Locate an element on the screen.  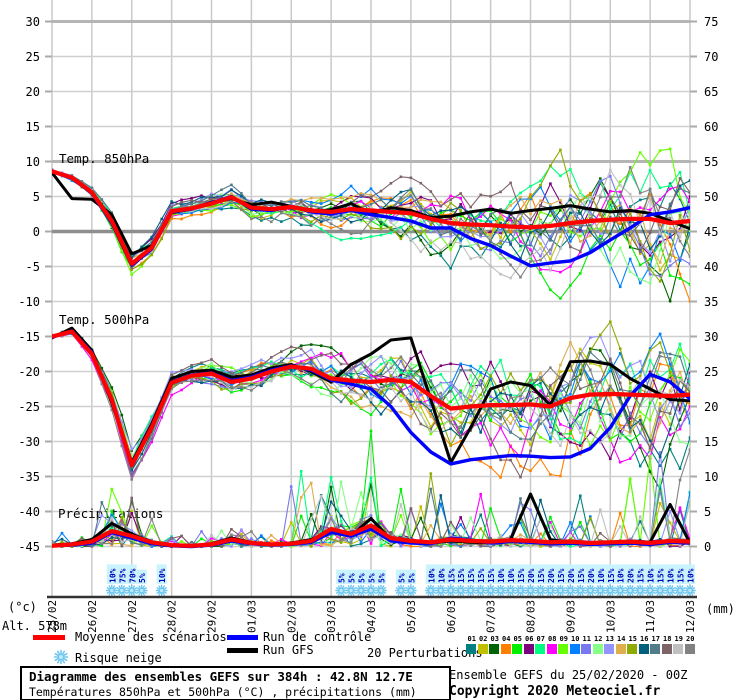
perturbation-legend-item: 16 is located at coordinates (644, 644).